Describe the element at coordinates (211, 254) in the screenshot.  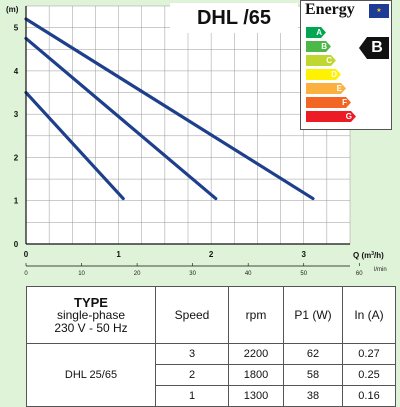
I see `x-tick-label: 2` at that location.